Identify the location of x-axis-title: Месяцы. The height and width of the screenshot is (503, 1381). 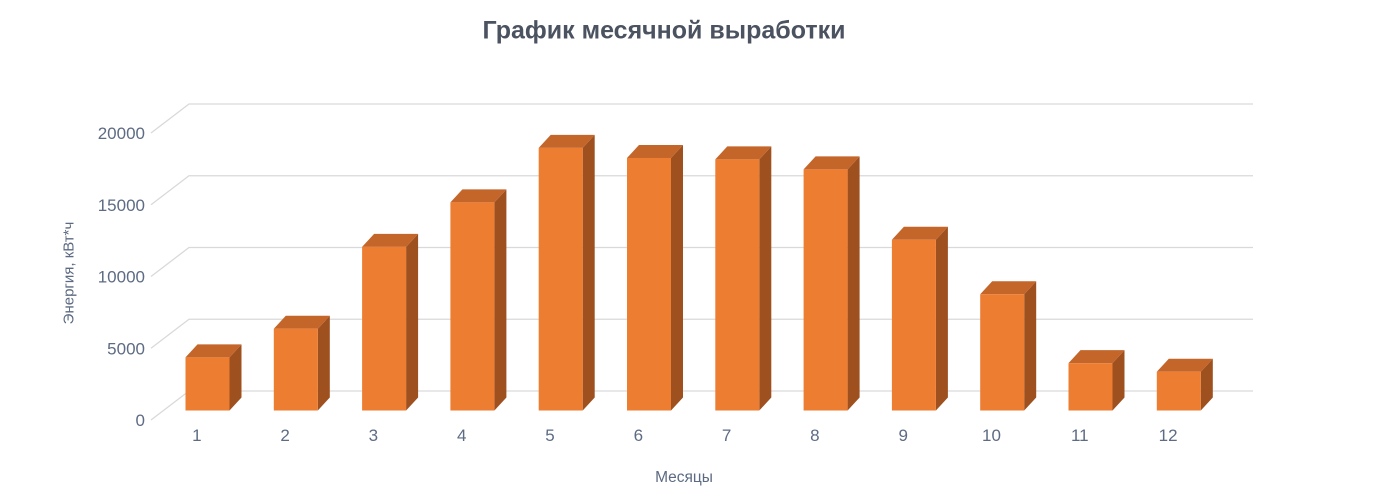
(684, 477).